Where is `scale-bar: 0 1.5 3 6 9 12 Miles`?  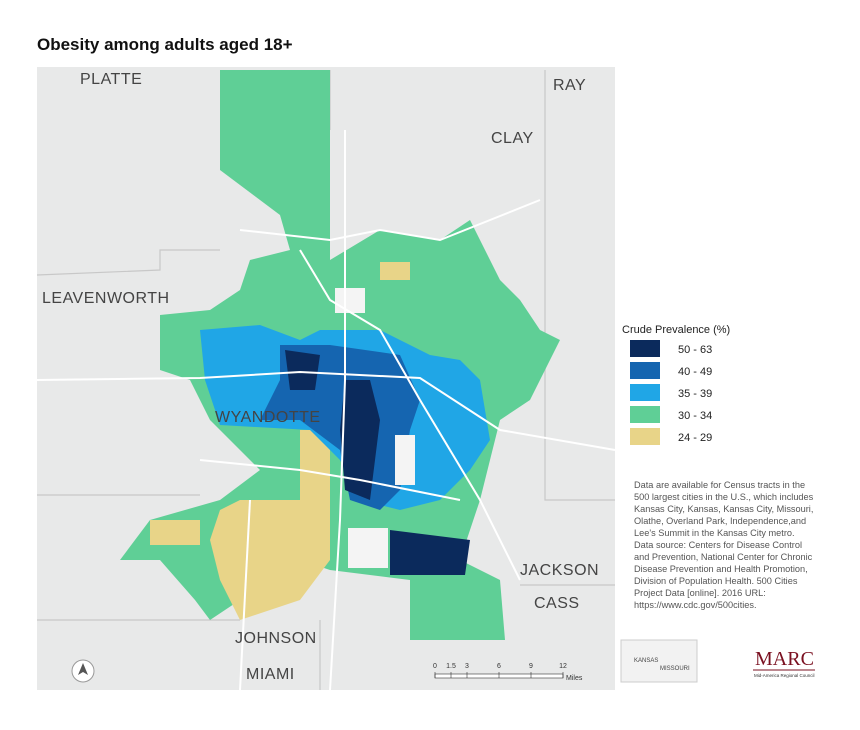 scale-bar: 0 1.5 3 6 9 12 Miles is located at coordinates (508, 672).